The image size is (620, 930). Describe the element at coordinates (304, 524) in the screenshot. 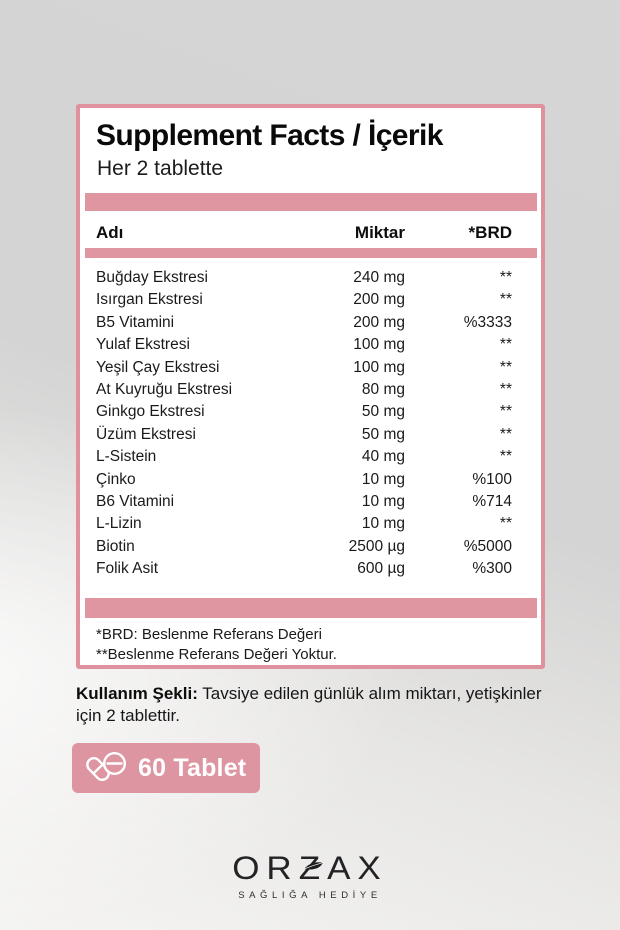

I see `table-row: L-Lizin 10 mg **` at that location.